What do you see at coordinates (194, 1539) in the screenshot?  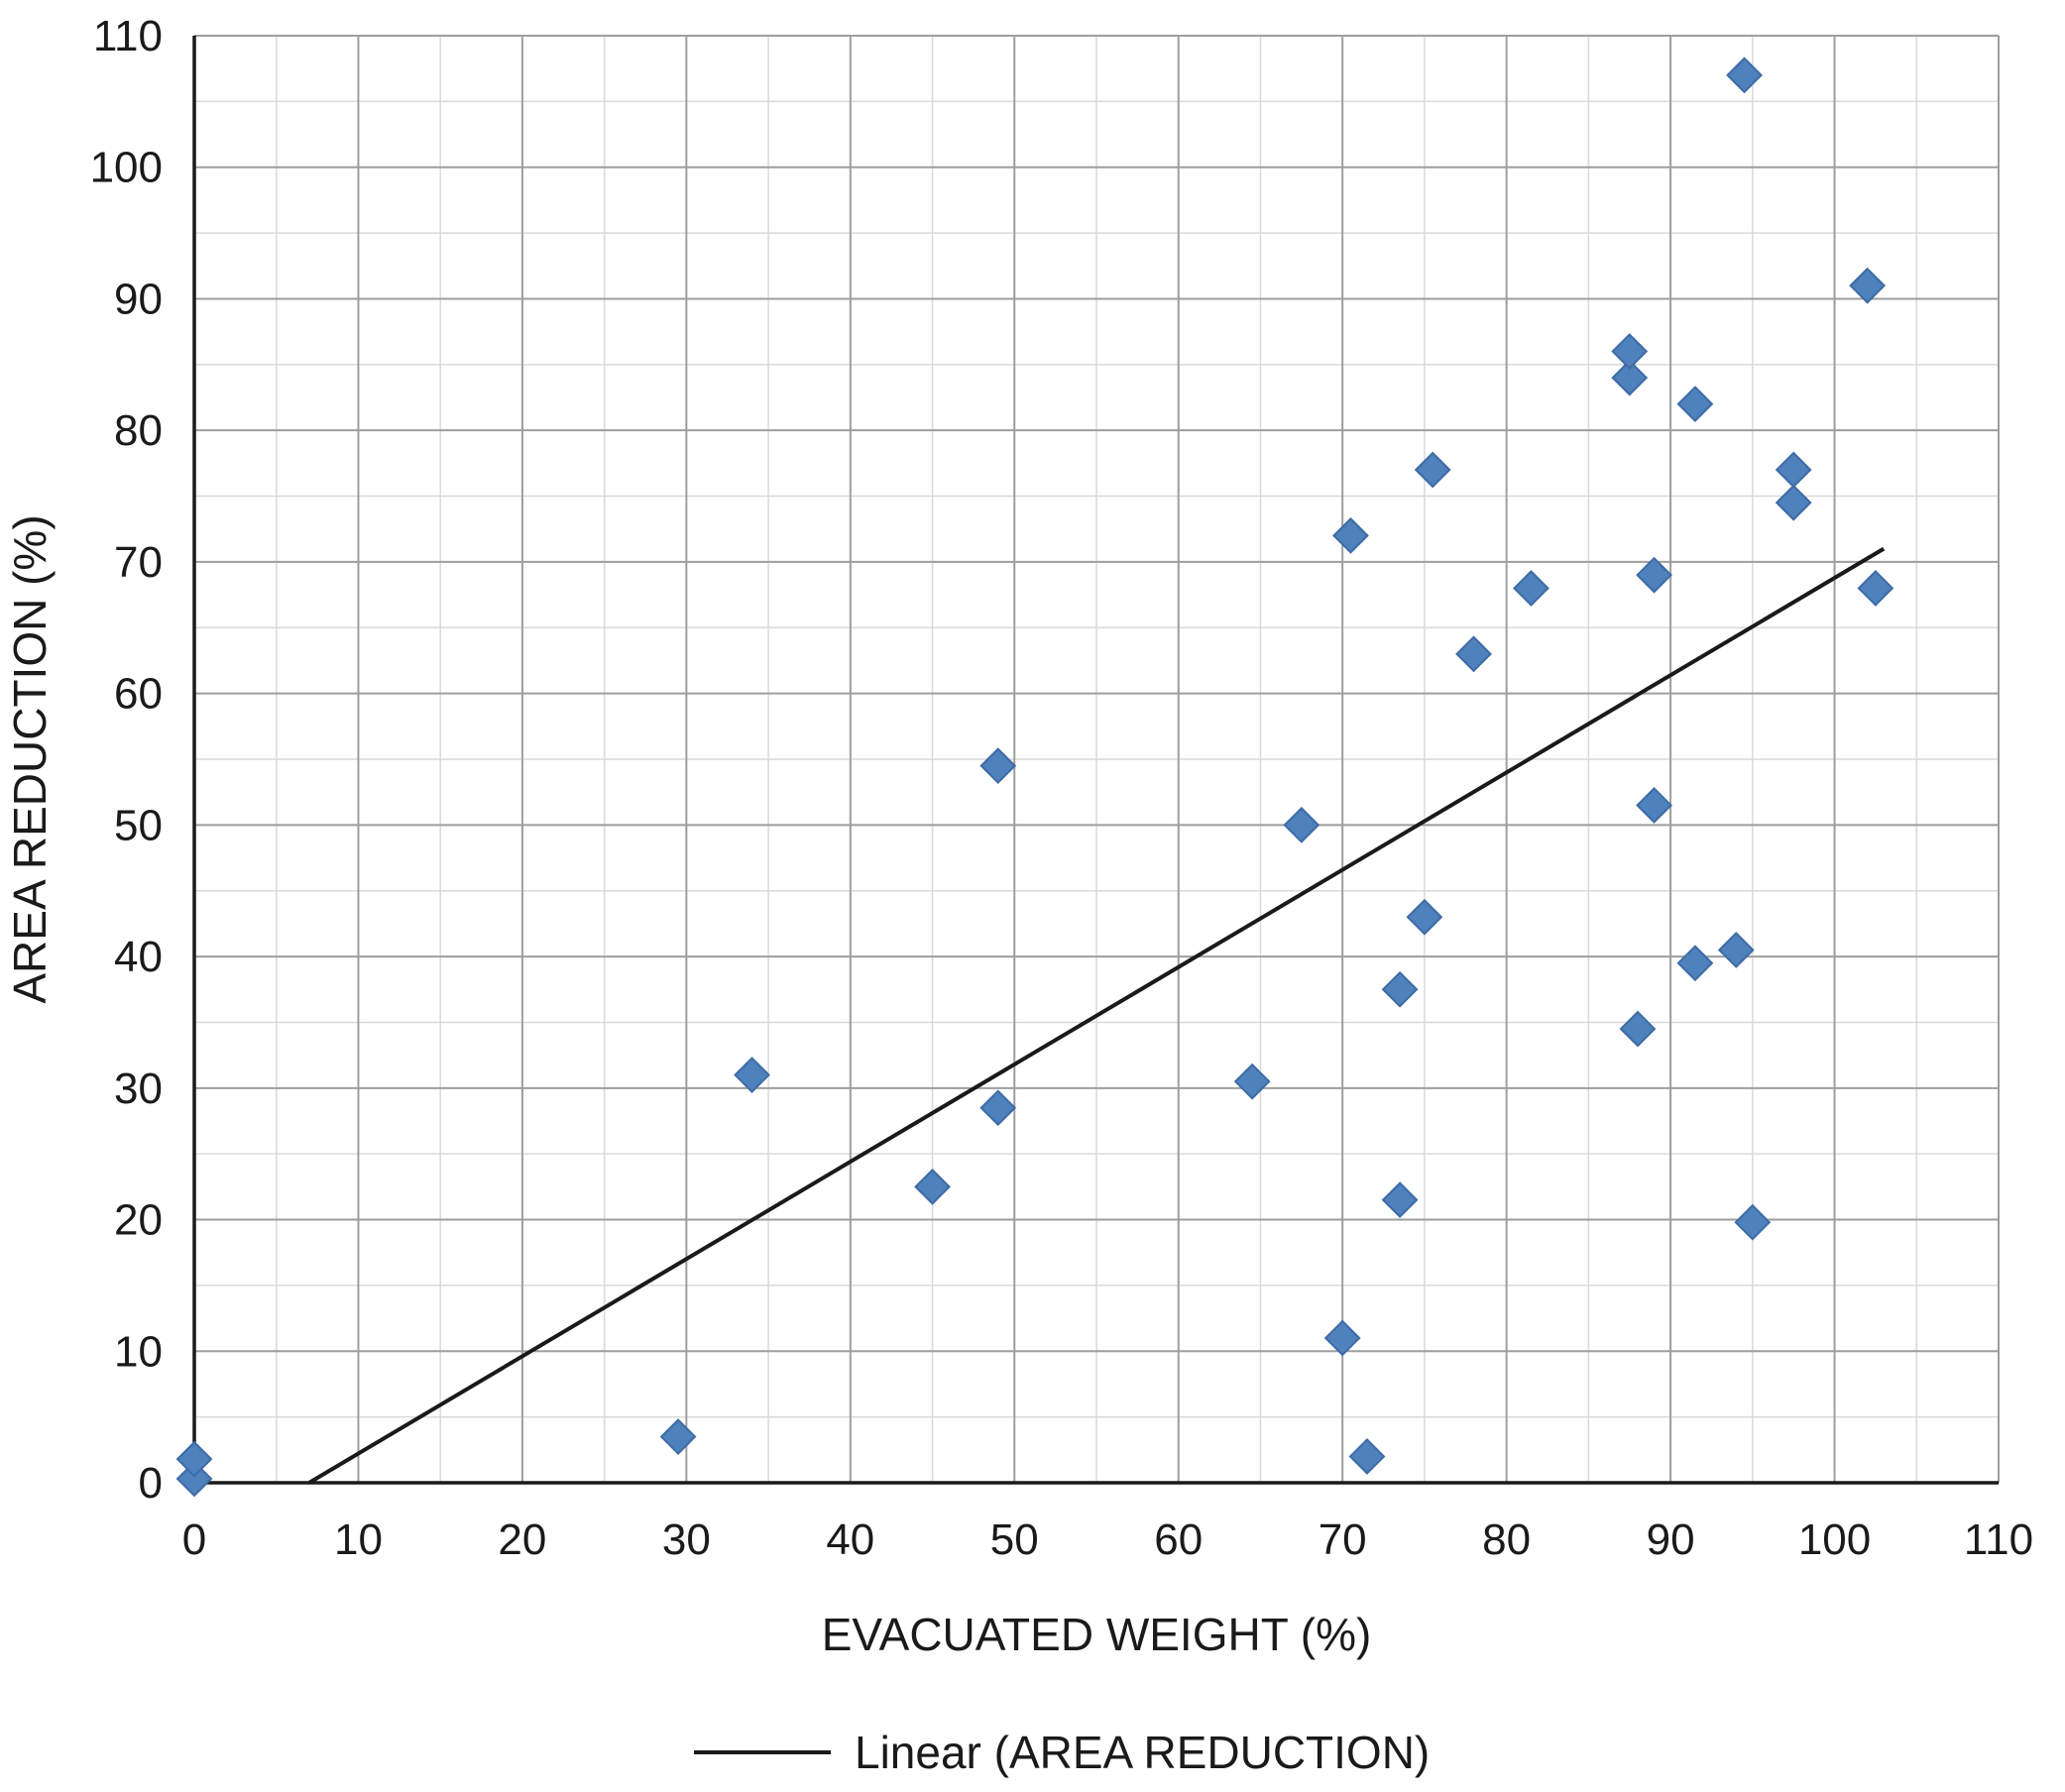 I see `x-tick-label: 0` at bounding box center [194, 1539].